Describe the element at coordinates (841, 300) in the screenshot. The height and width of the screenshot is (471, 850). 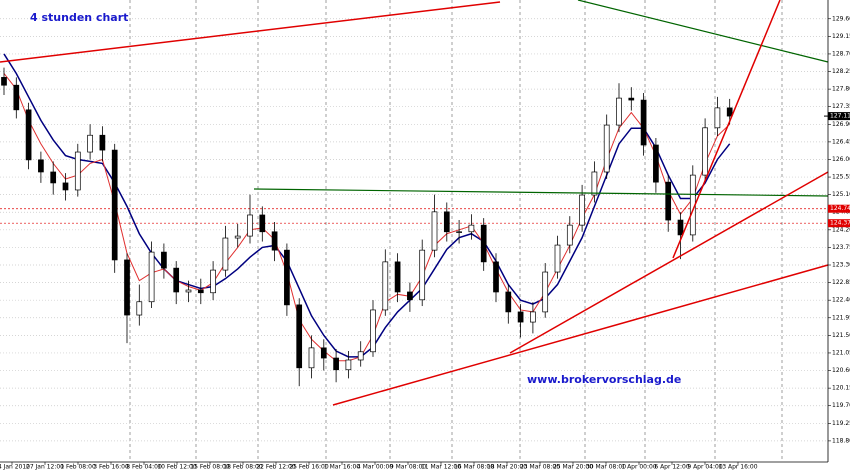
I see `y-tick-label: 122.40` at that location.